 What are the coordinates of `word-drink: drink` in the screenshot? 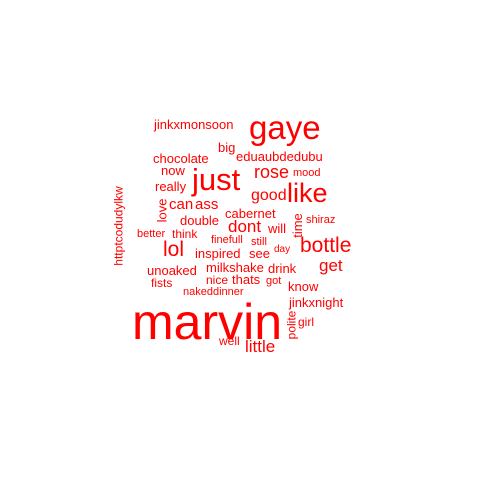 It's located at (282, 268).